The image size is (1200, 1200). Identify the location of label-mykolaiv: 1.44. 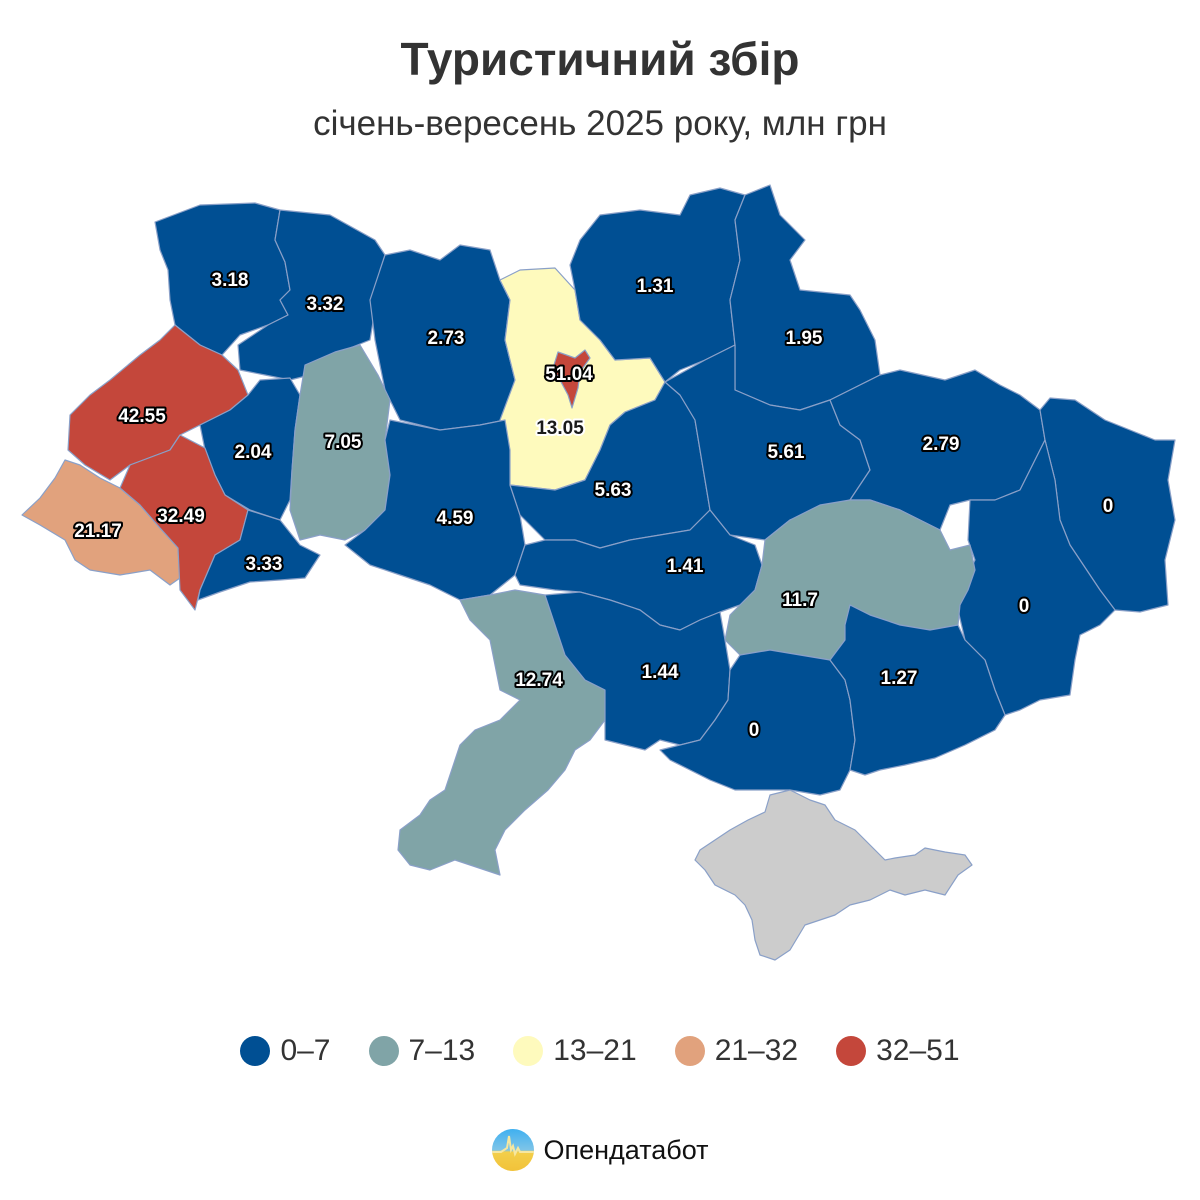
(660, 672).